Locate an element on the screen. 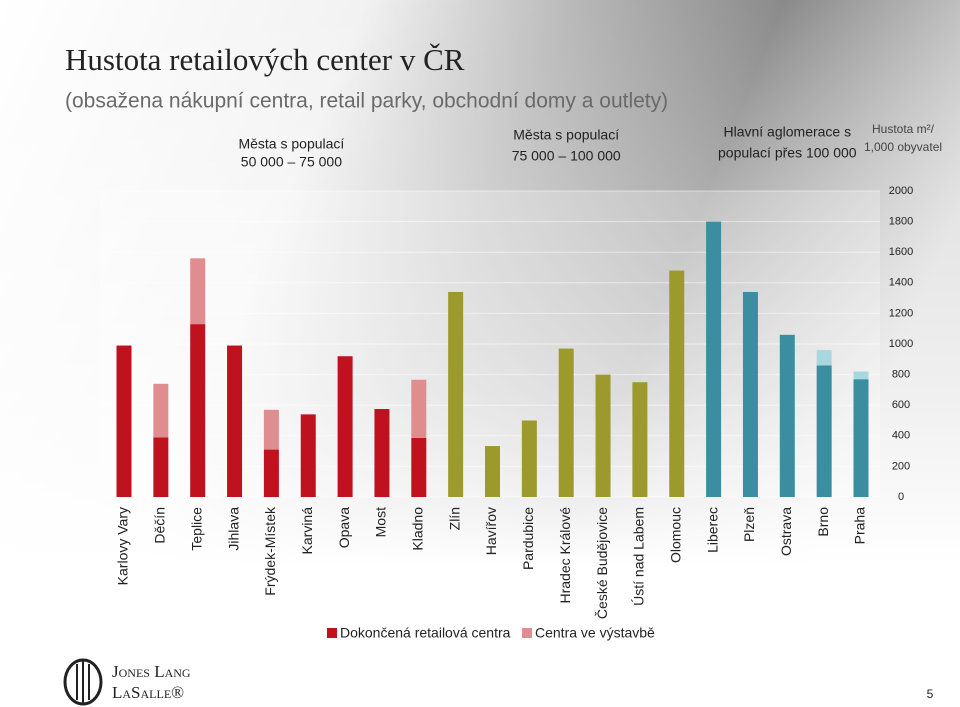 The width and height of the screenshot is (960, 707). group-label: Hlavní aglomerace s is located at coordinates (787, 132).